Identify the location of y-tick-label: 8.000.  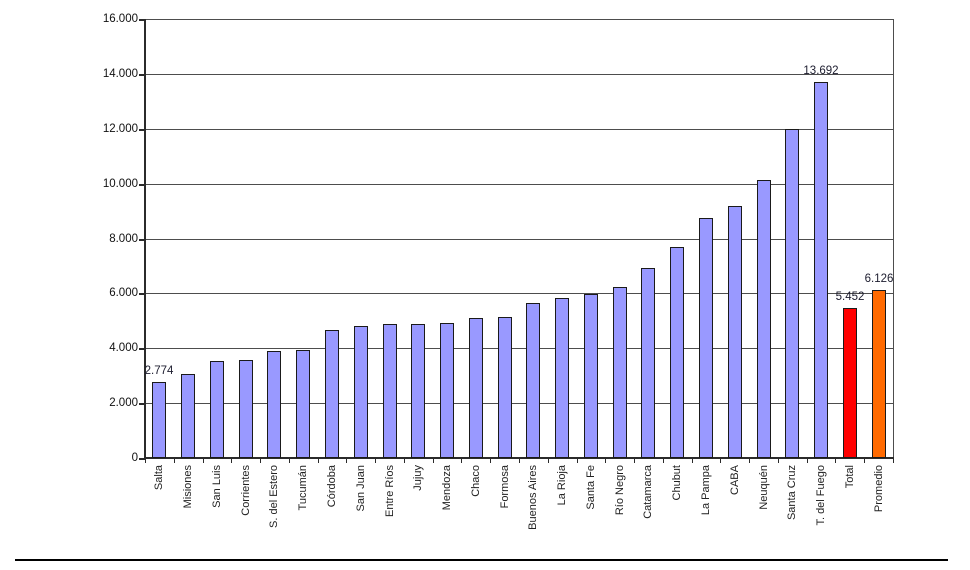
(123, 239).